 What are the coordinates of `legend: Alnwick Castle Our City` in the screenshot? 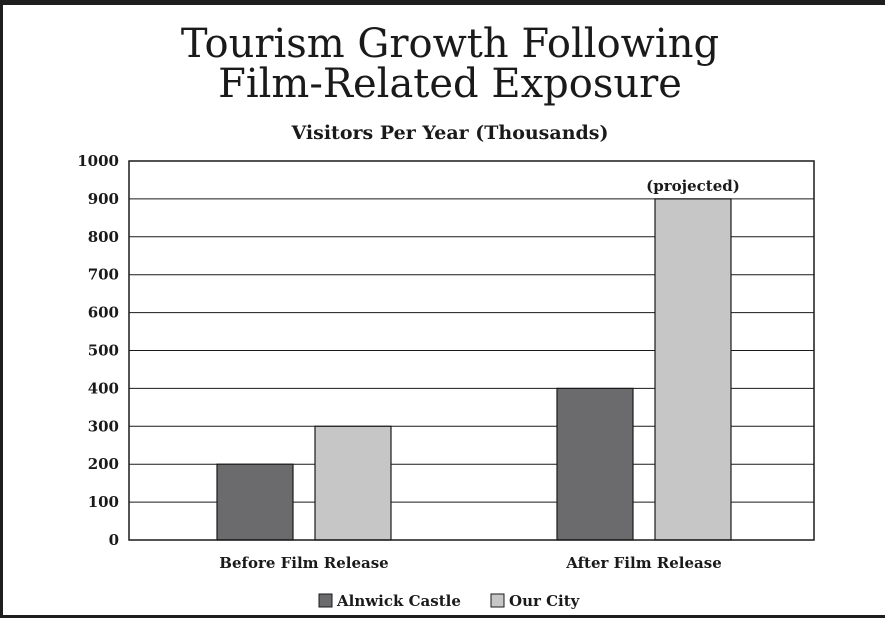 It's located at (449, 601).